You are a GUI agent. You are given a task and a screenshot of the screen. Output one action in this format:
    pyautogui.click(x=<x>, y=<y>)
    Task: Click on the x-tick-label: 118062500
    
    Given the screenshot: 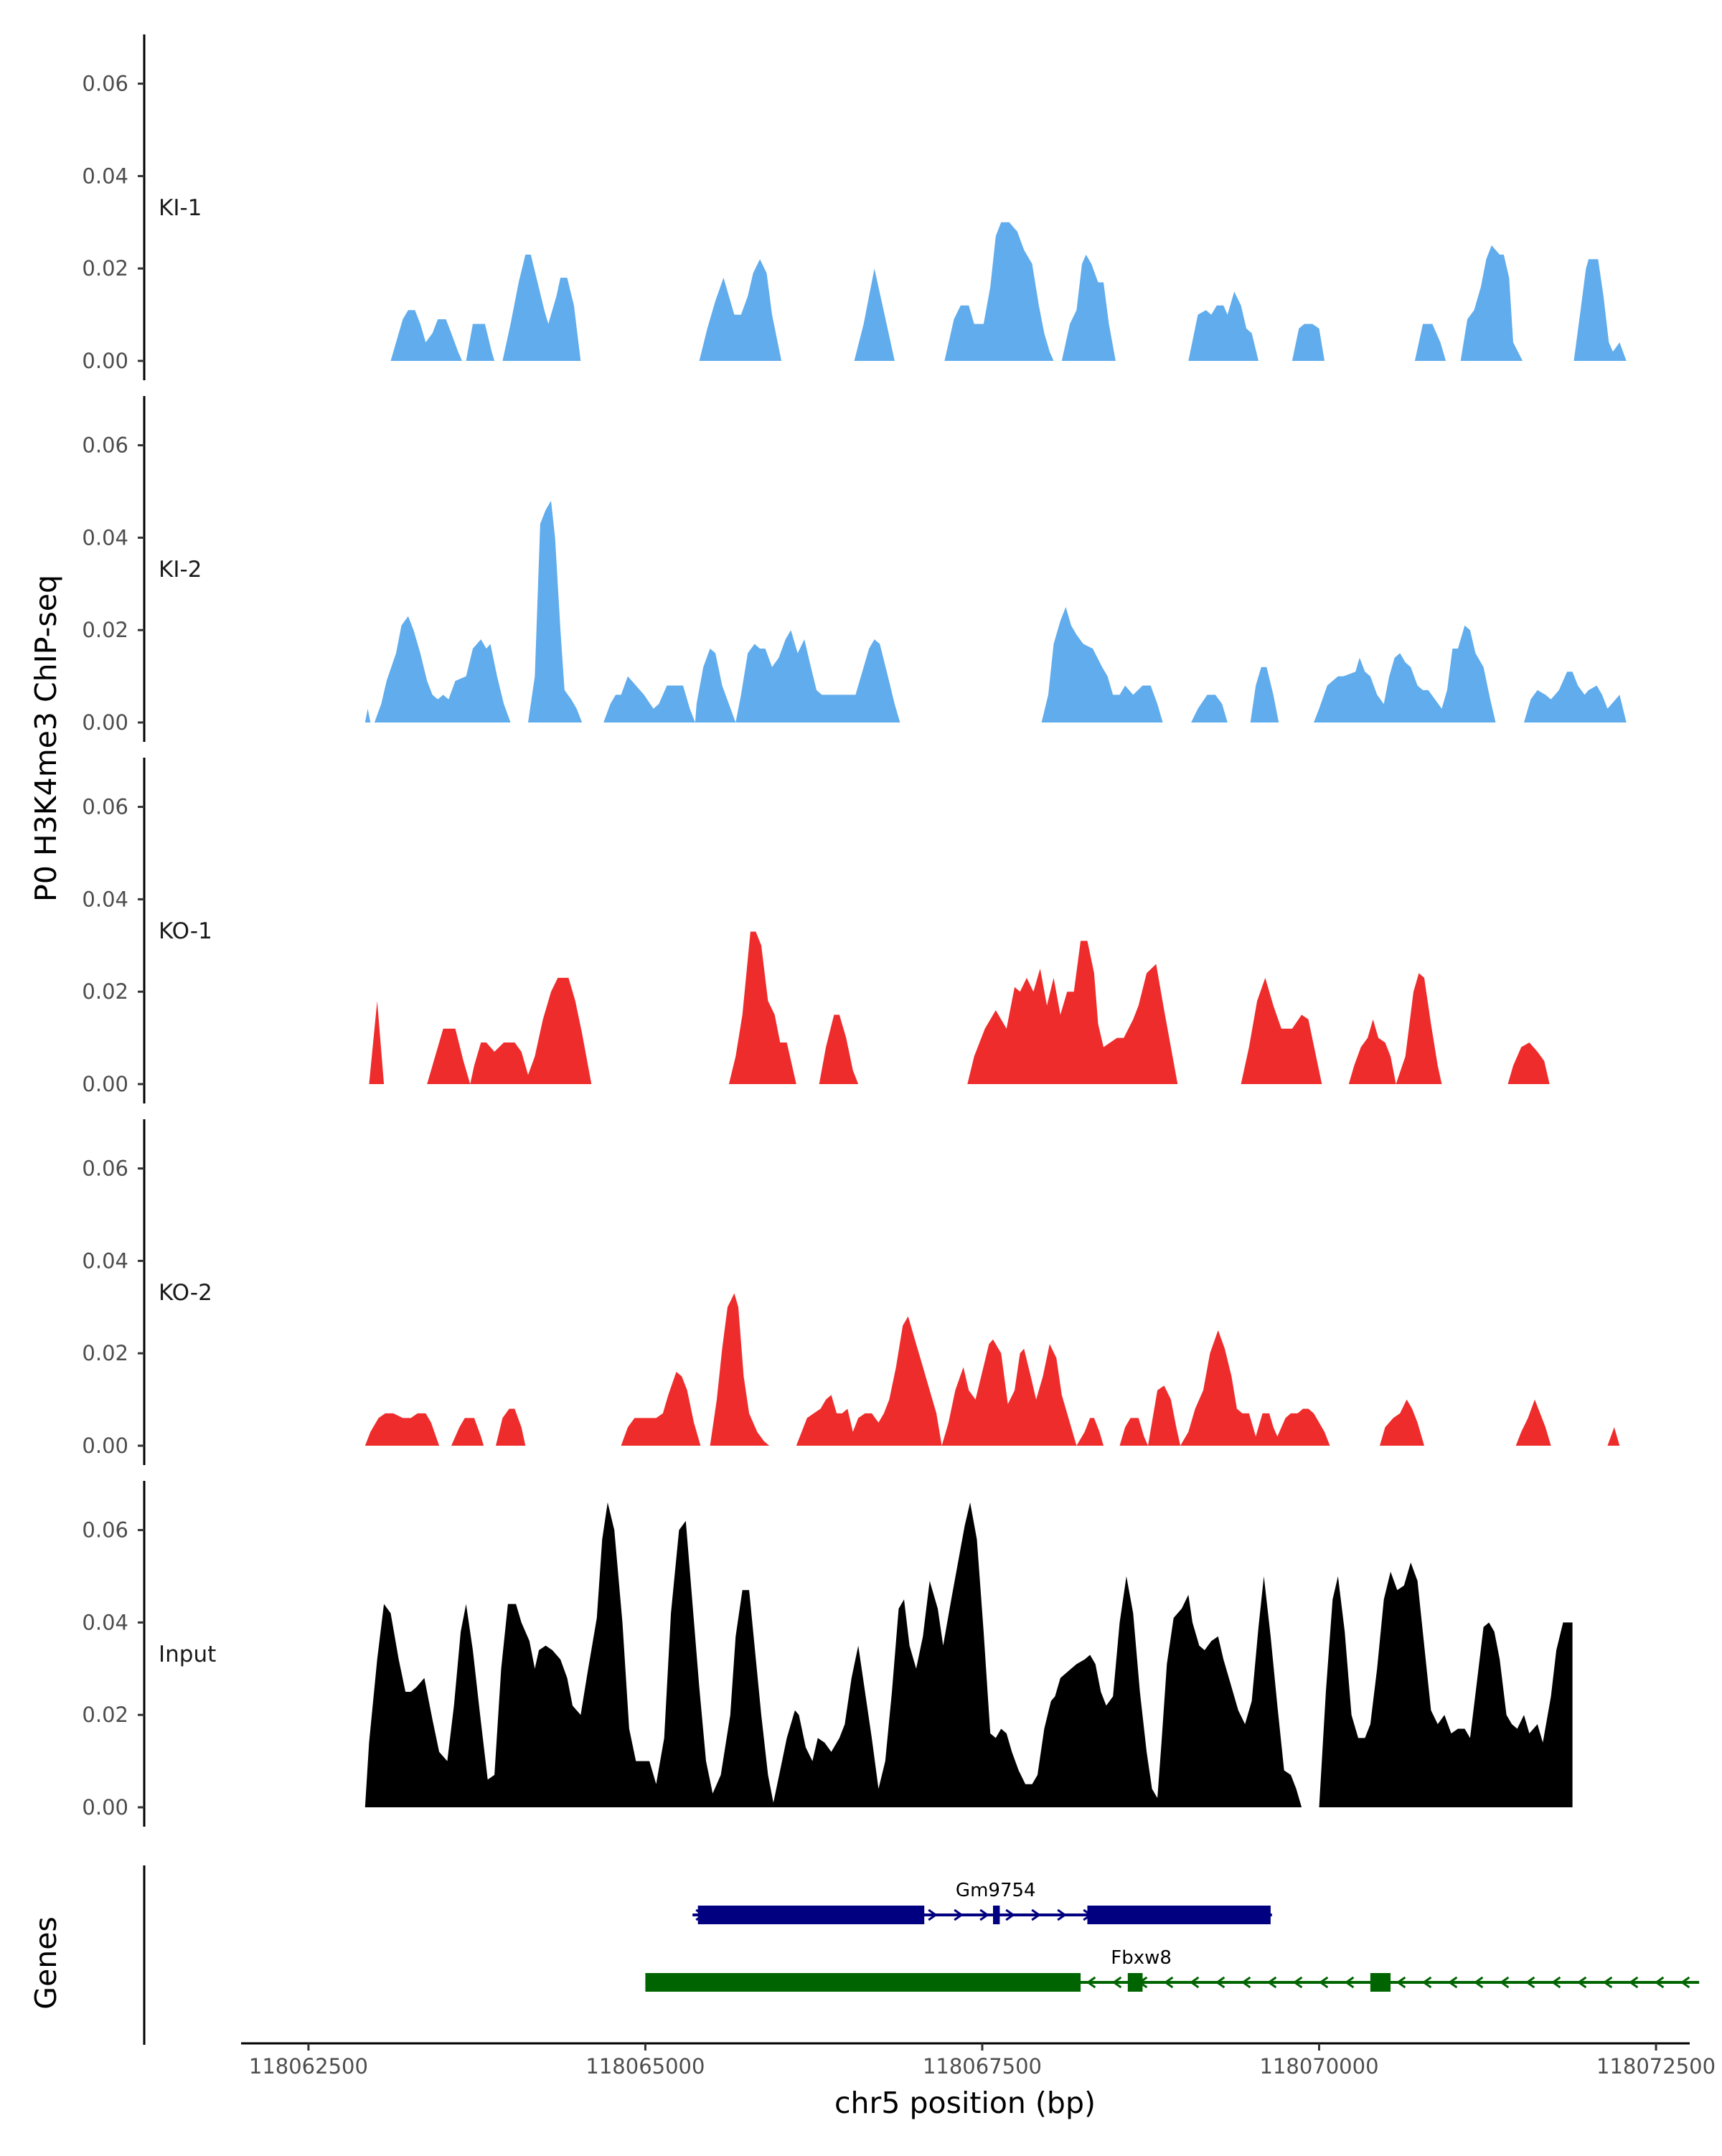 What is the action you would take?
    pyautogui.click(x=309, y=2066)
    